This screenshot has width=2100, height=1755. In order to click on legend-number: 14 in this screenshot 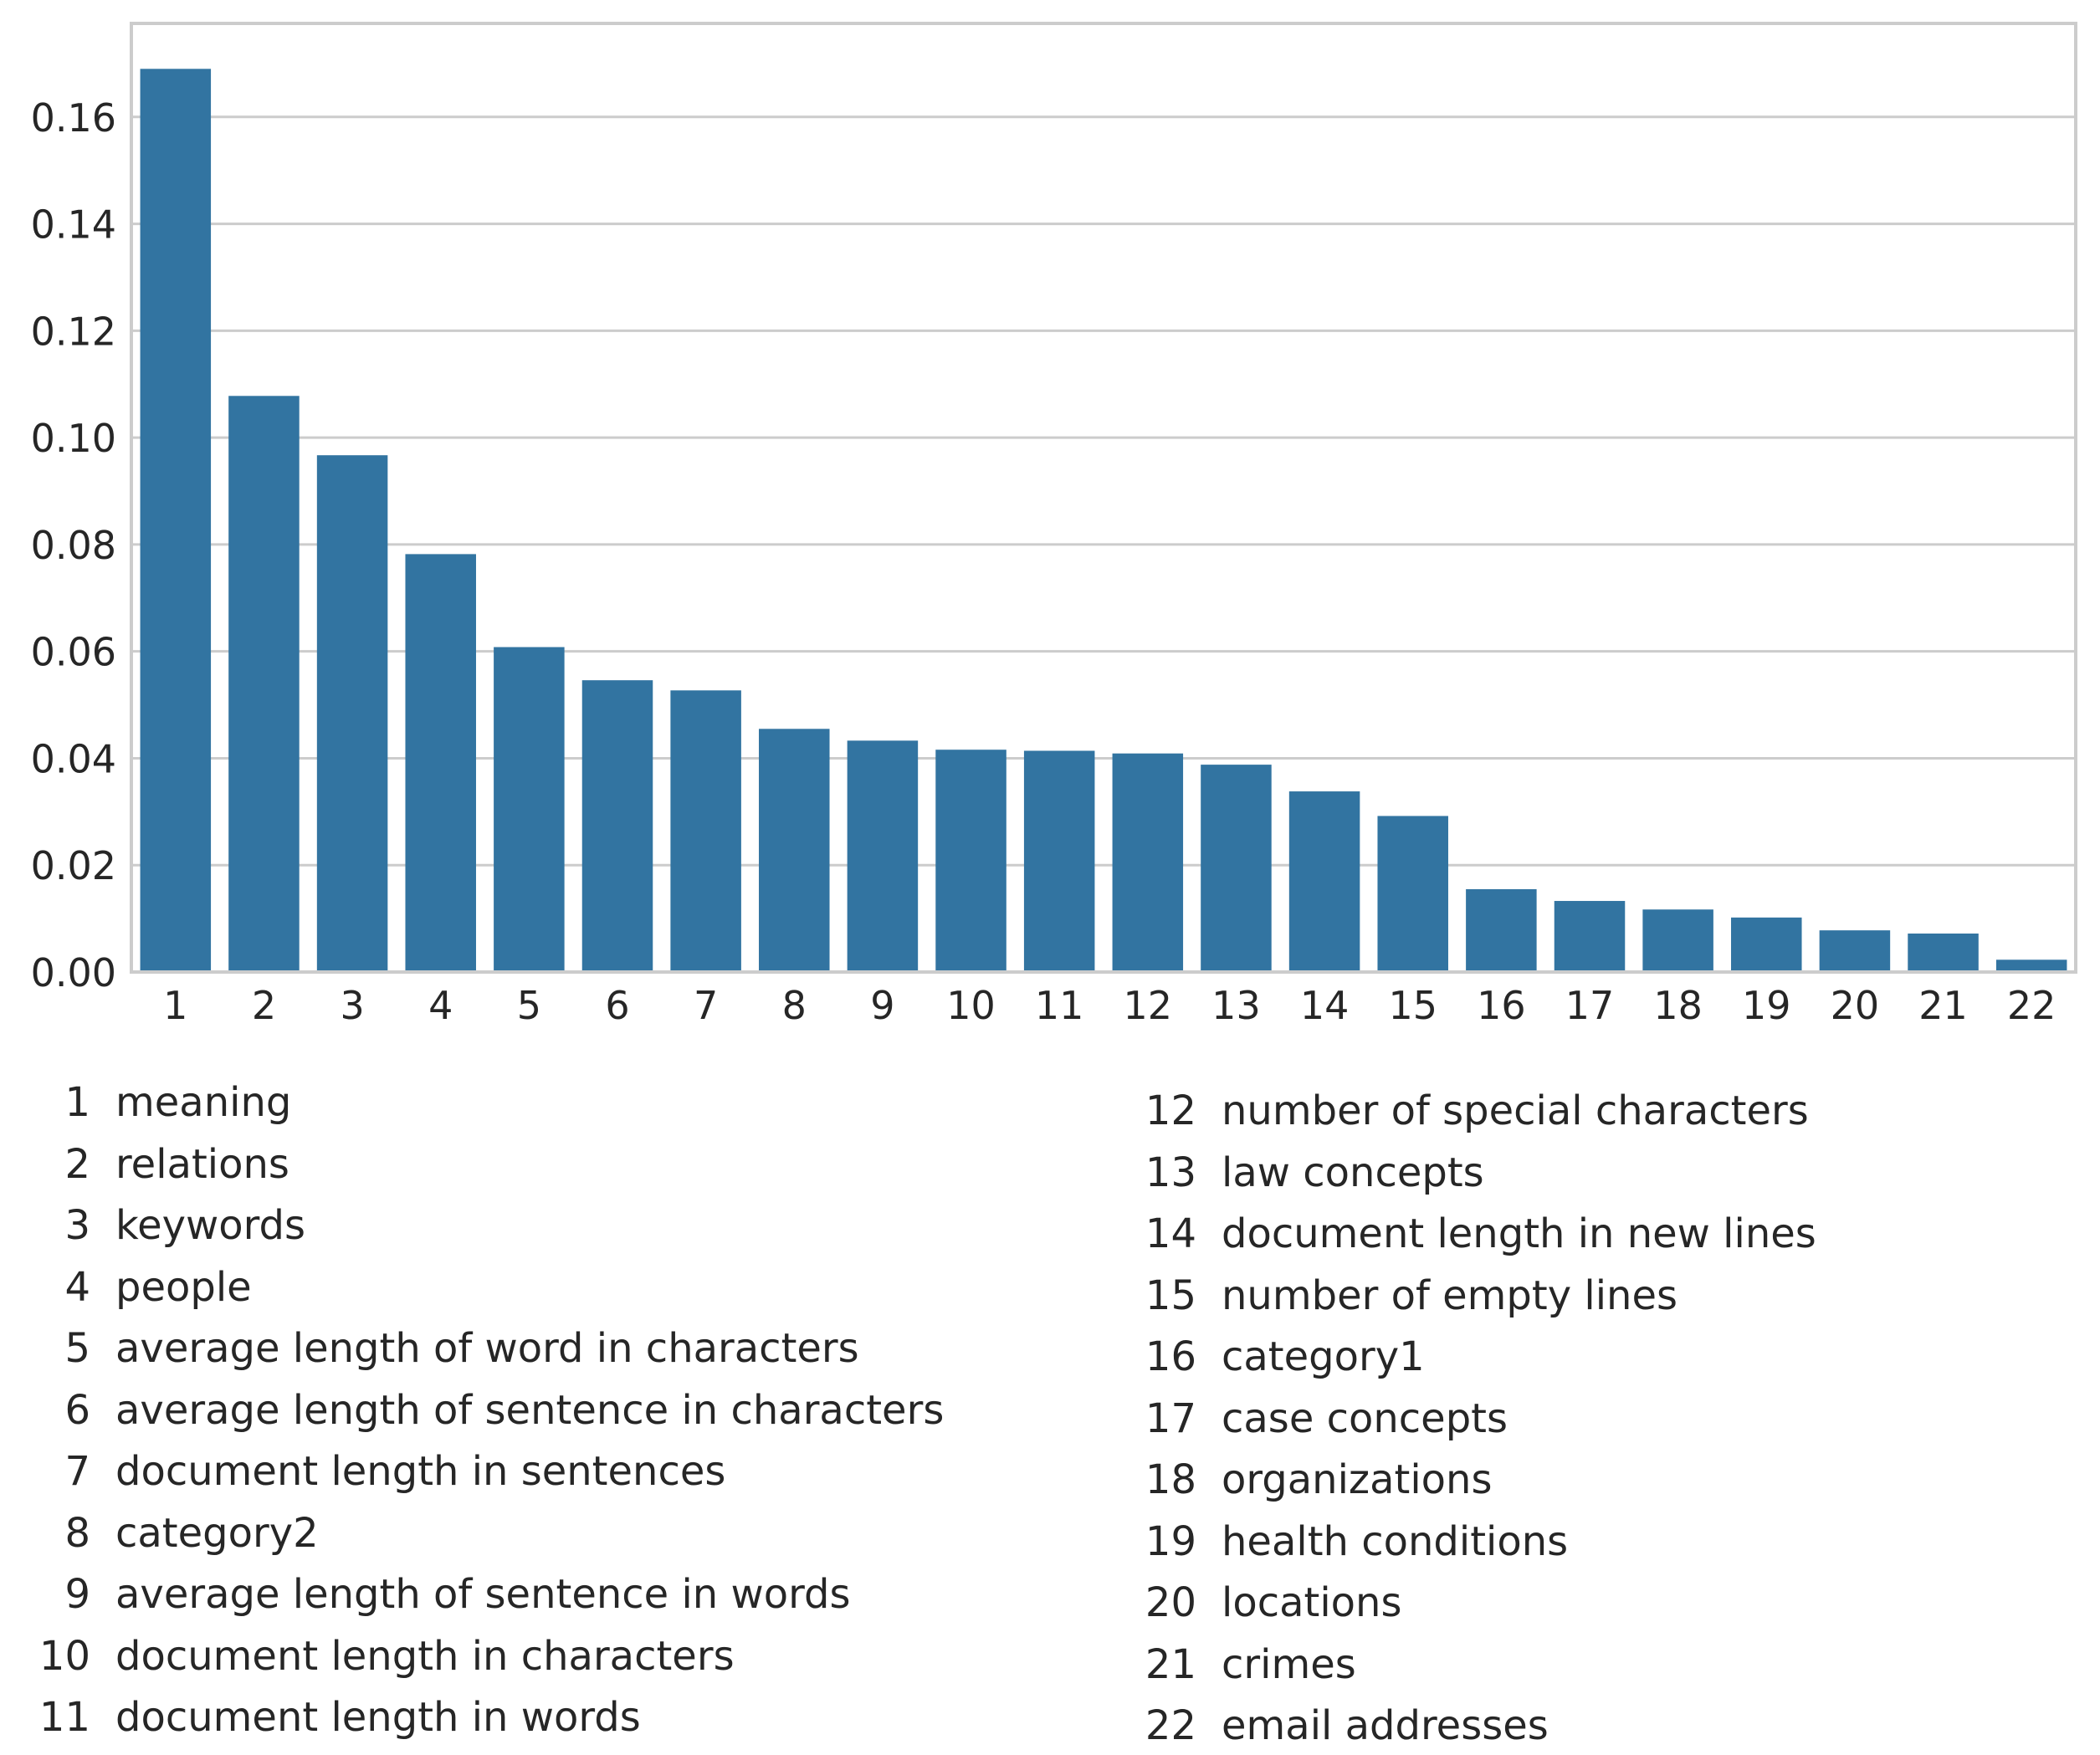, I will do `click(1170, 1233)`.